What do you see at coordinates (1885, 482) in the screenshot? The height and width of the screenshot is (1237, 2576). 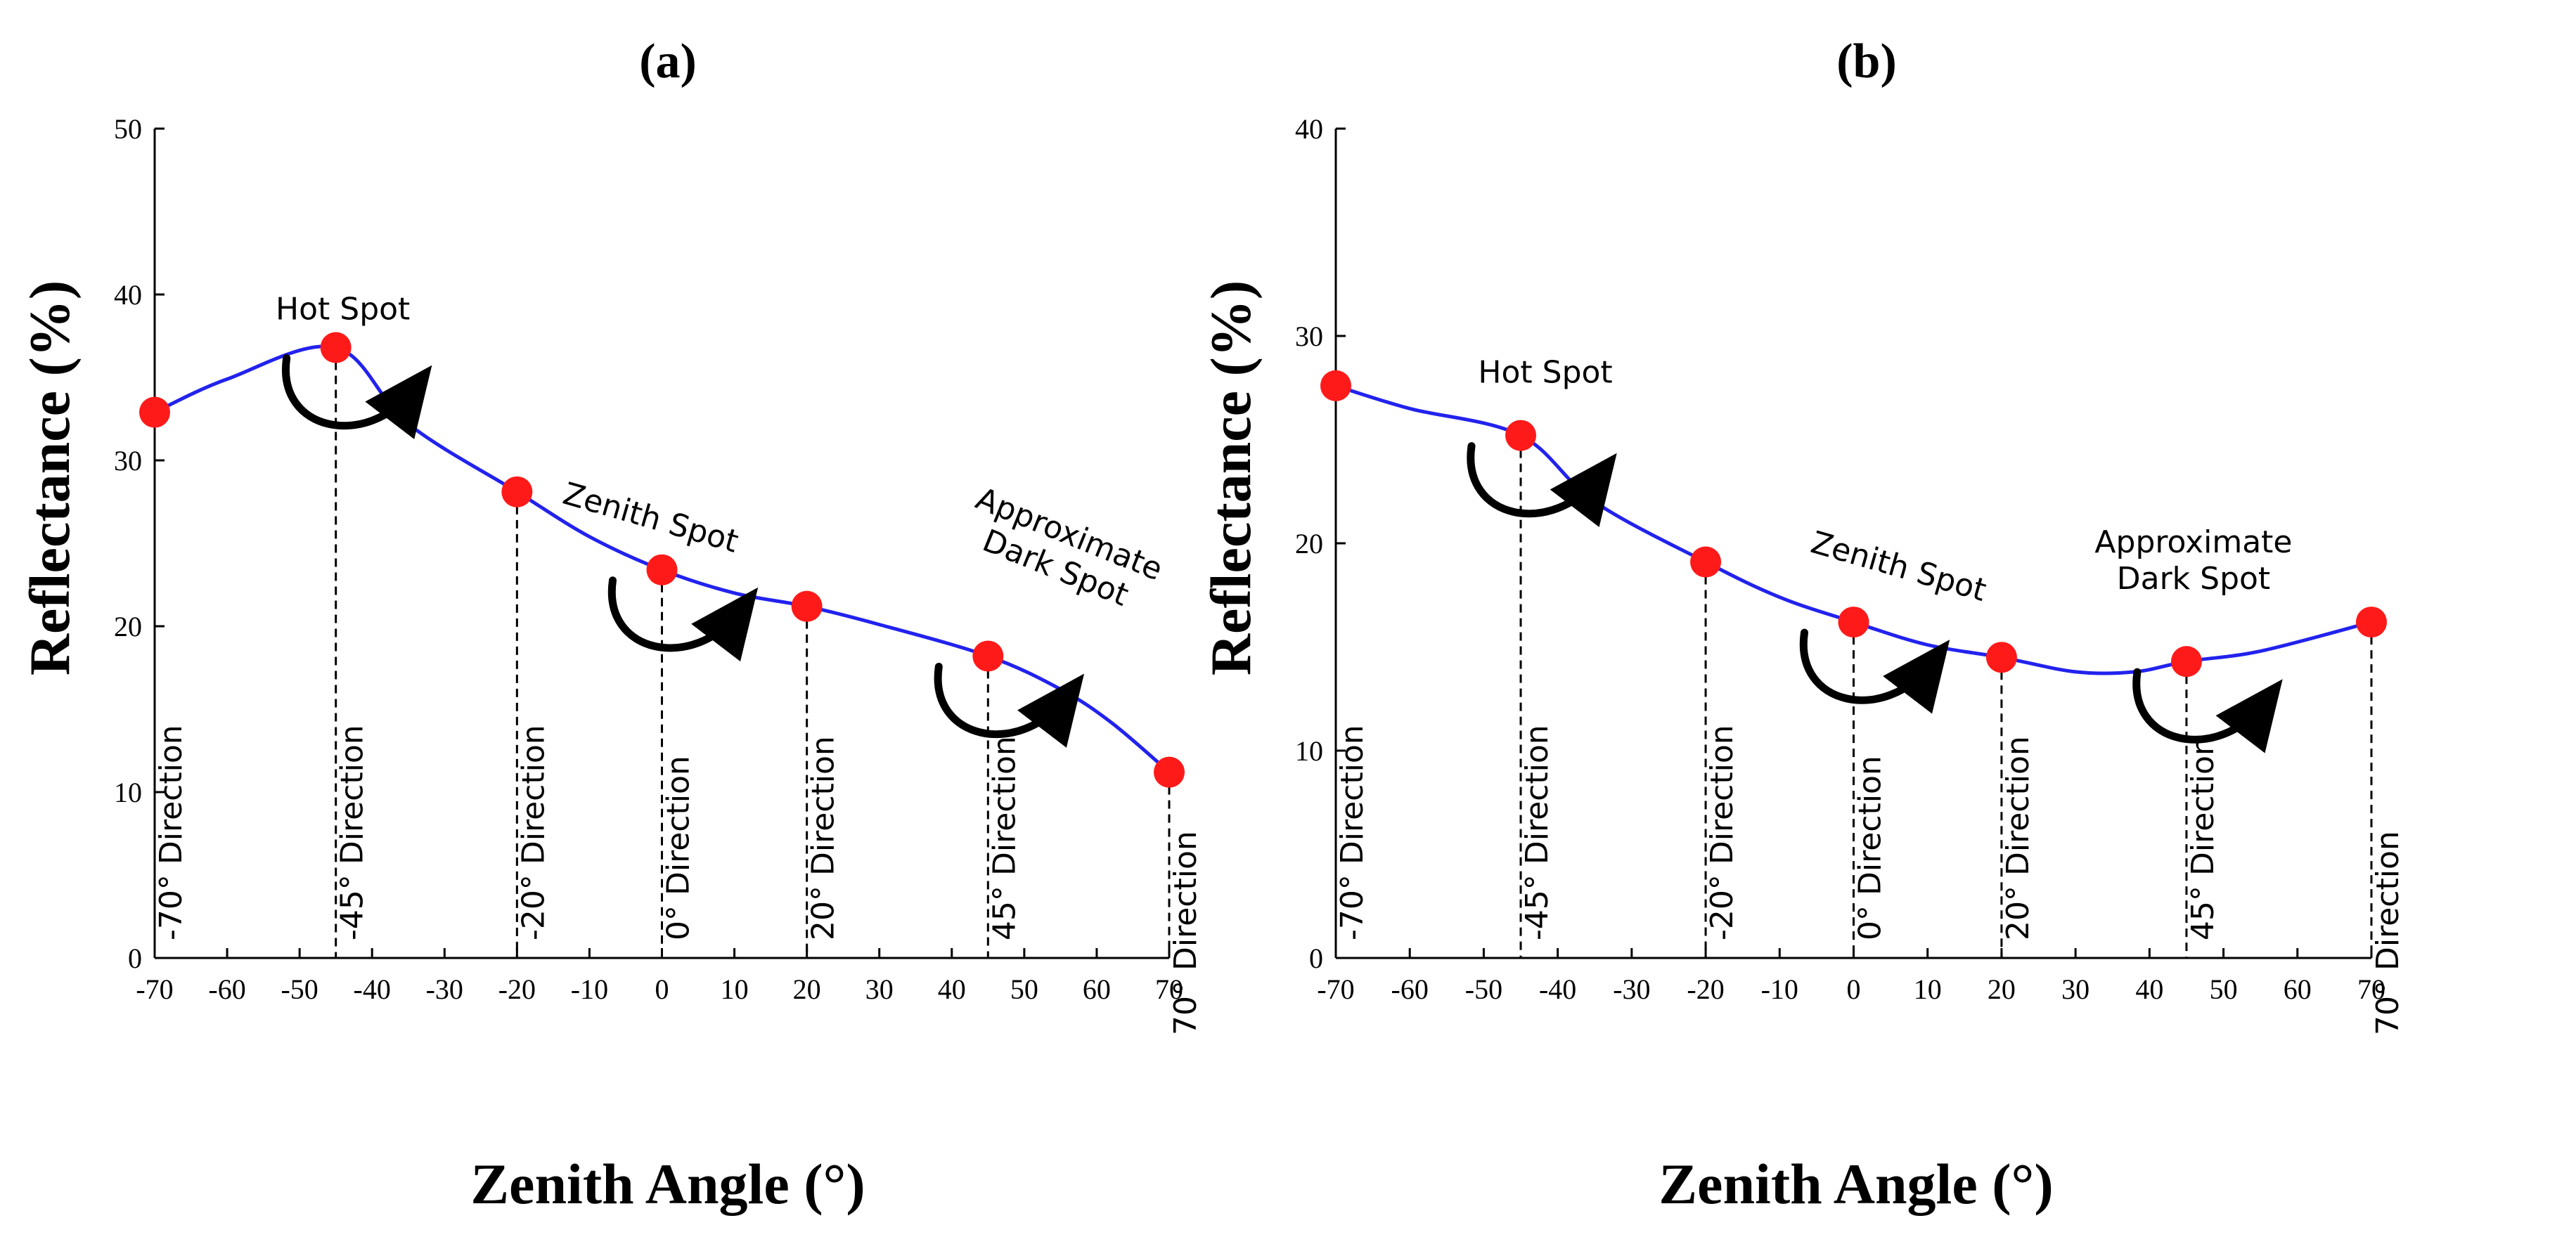 I see `panel-b-annotations: Hot Spot Zenith Spot Approximate Dark Spot` at bounding box center [1885, 482].